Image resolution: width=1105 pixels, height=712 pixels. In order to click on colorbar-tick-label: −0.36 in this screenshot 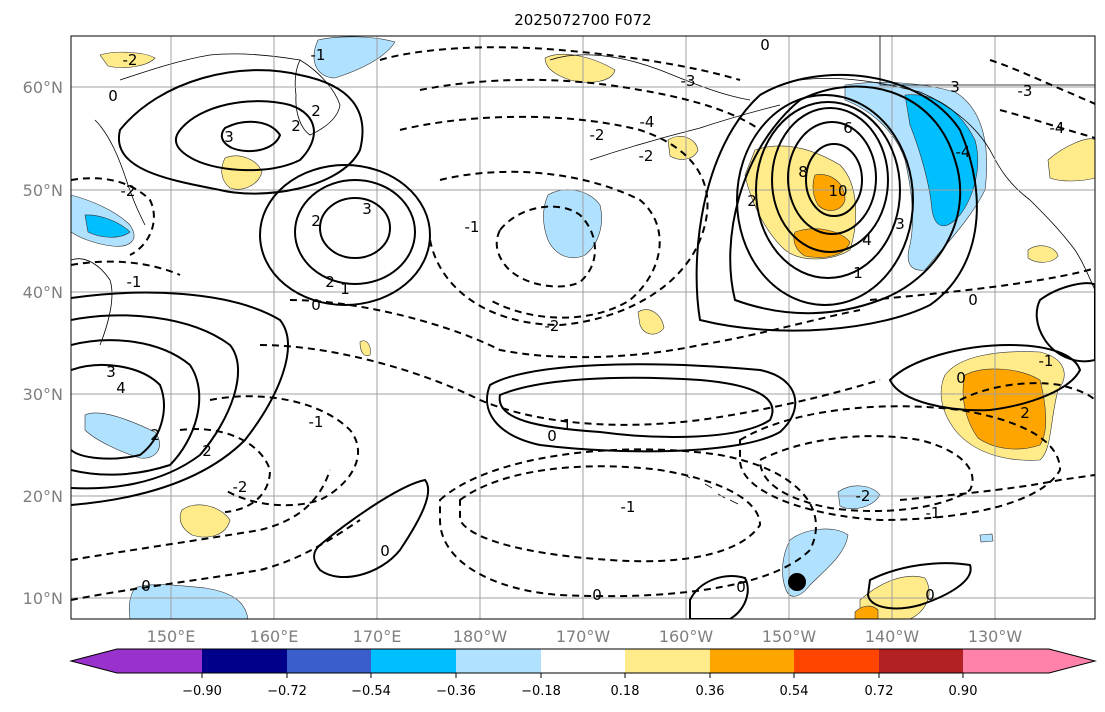, I will do `click(456, 691)`.